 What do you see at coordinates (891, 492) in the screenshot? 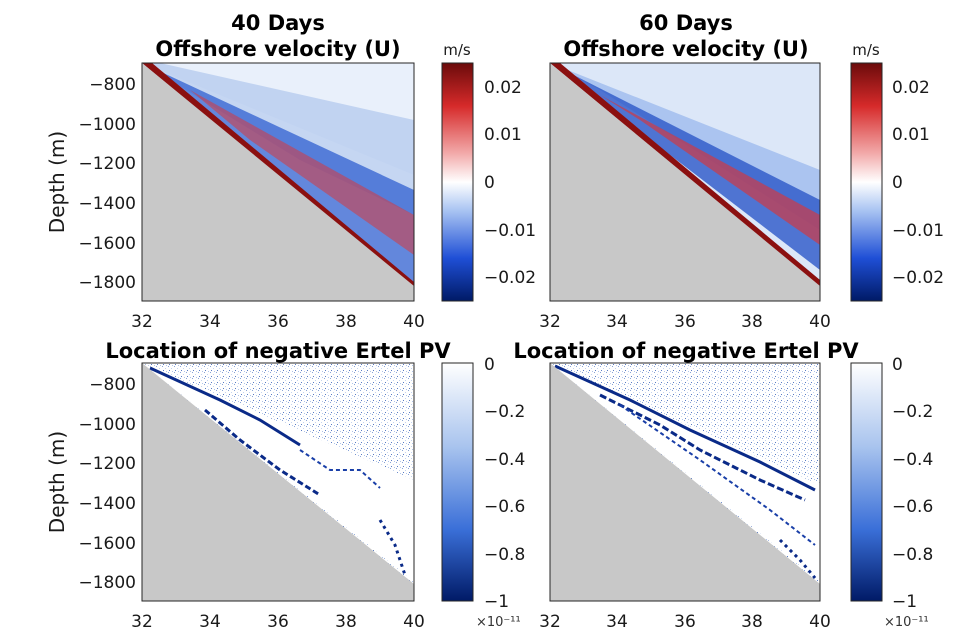
I see `colorbar: 0 −0.2 −0.4 −0.6 −0.8 −1 ×10⁻¹¹` at bounding box center [891, 492].